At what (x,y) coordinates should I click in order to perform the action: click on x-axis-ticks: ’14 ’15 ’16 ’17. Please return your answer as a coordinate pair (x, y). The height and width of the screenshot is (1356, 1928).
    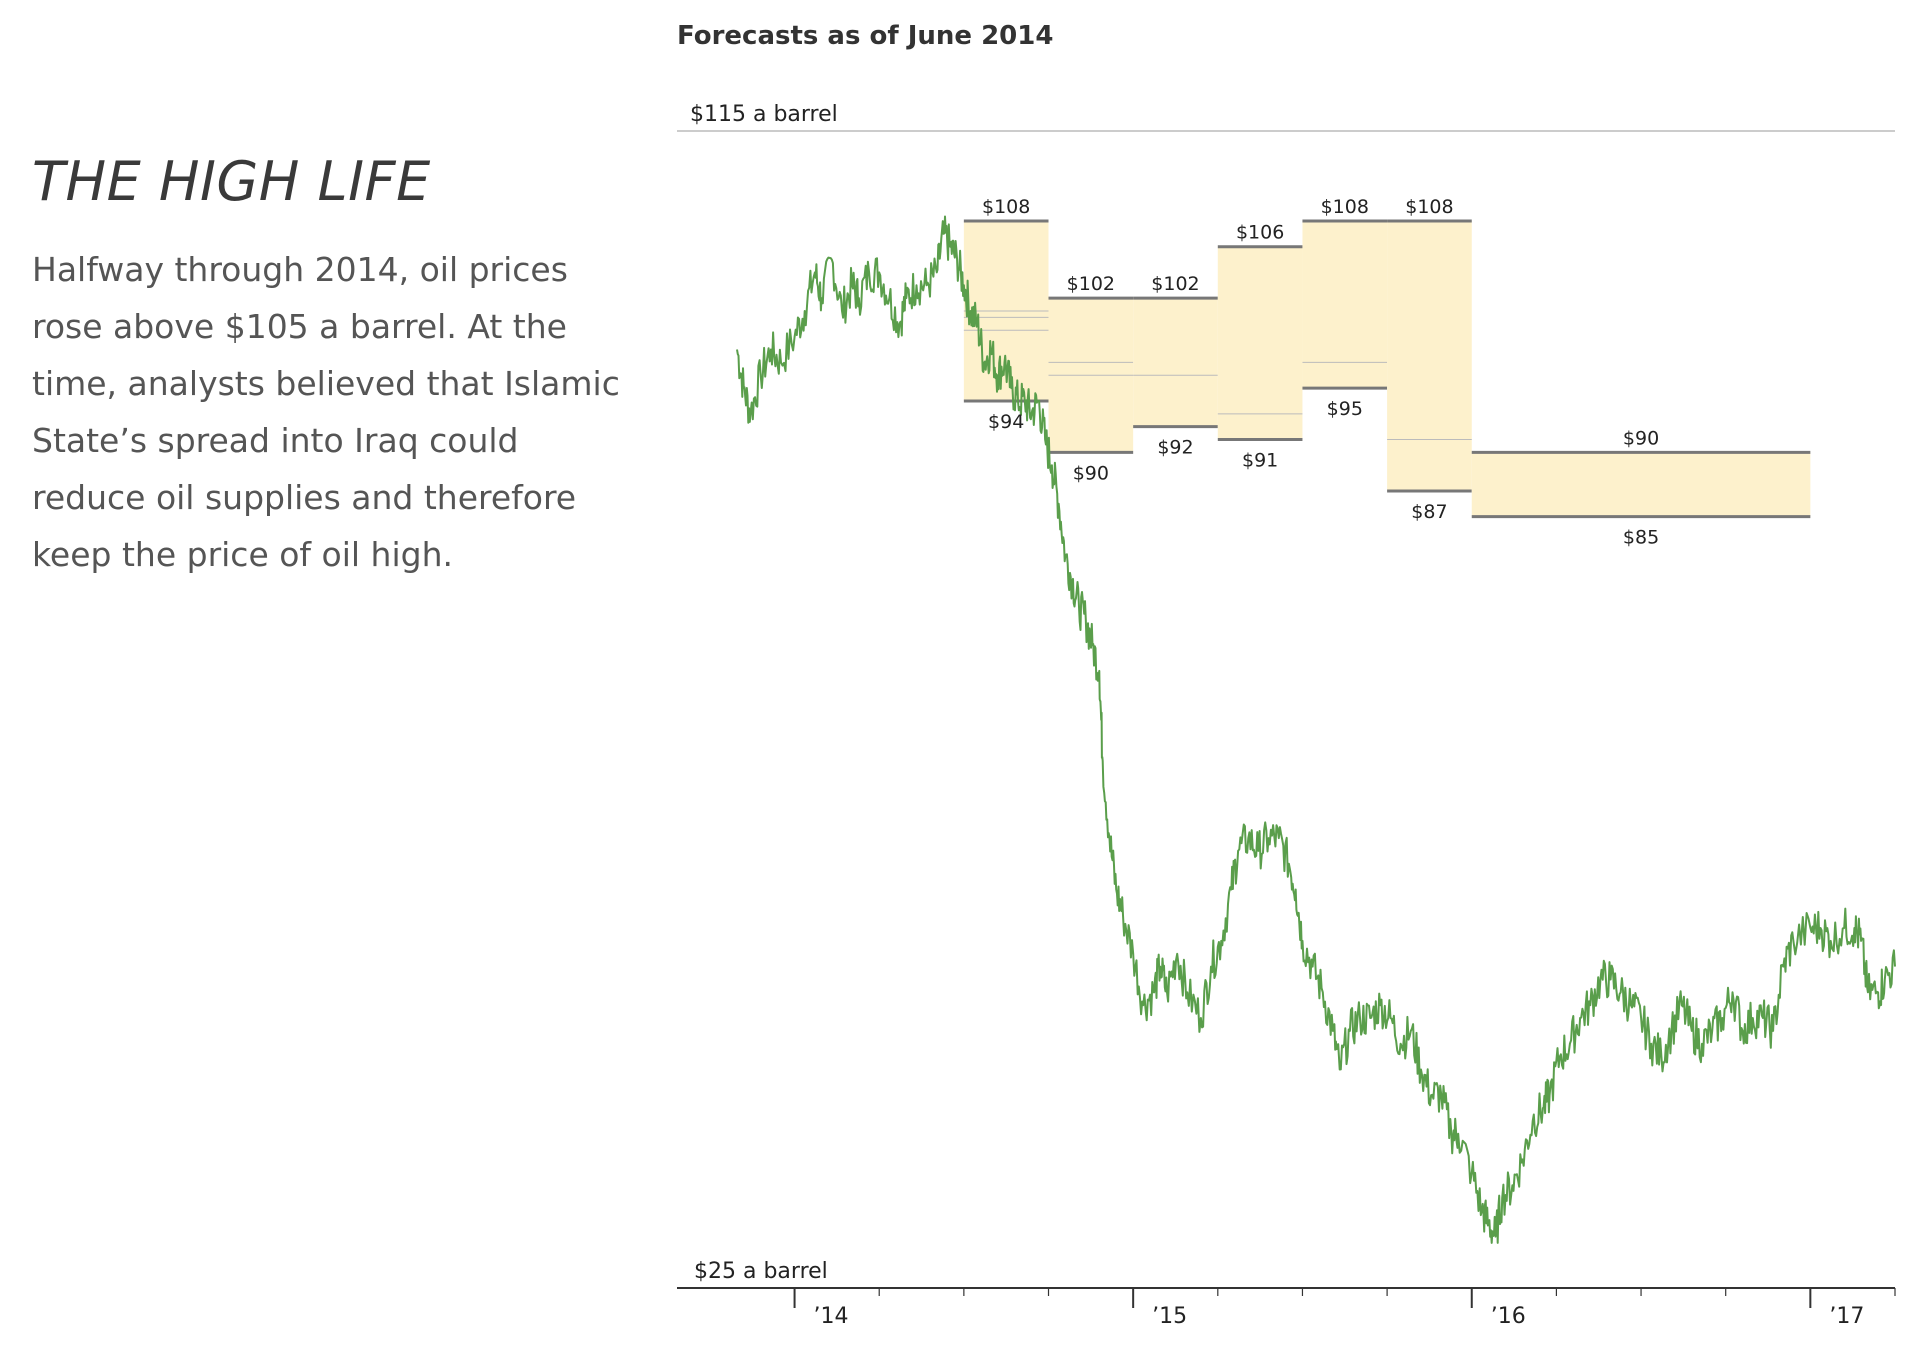
    Looking at the image, I should click on (1344, 1308).